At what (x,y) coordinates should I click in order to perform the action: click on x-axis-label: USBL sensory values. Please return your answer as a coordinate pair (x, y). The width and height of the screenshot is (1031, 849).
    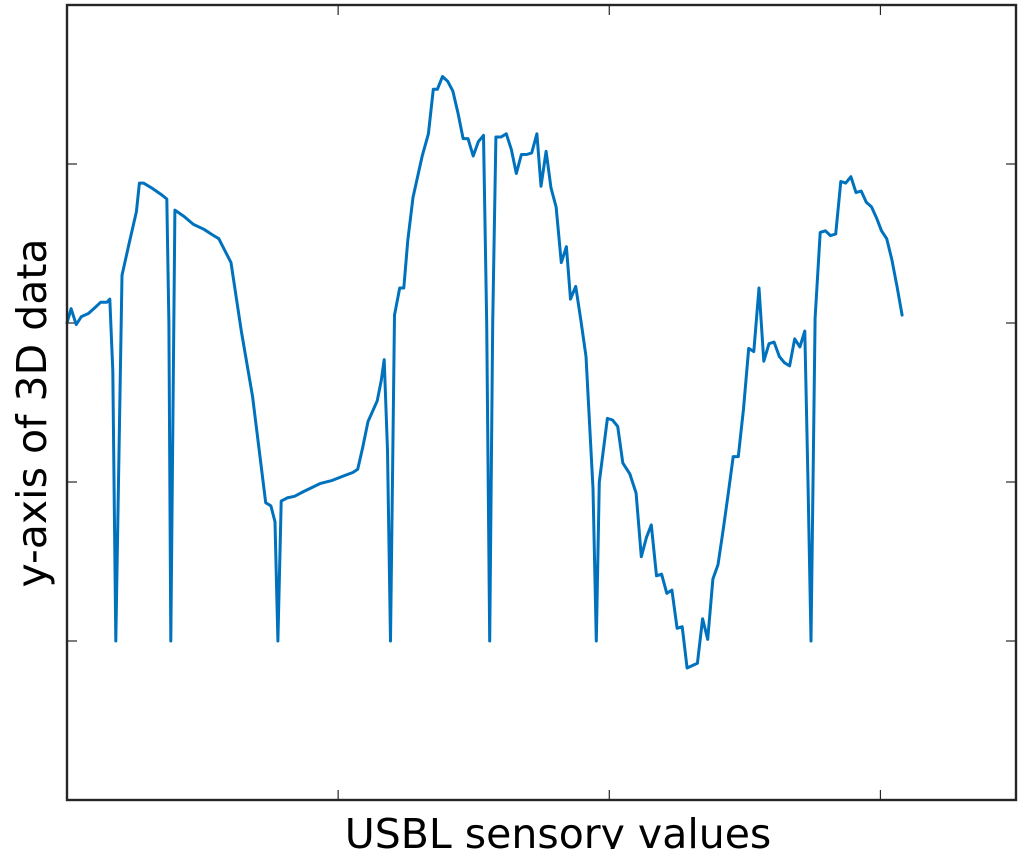
    Looking at the image, I should click on (558, 829).